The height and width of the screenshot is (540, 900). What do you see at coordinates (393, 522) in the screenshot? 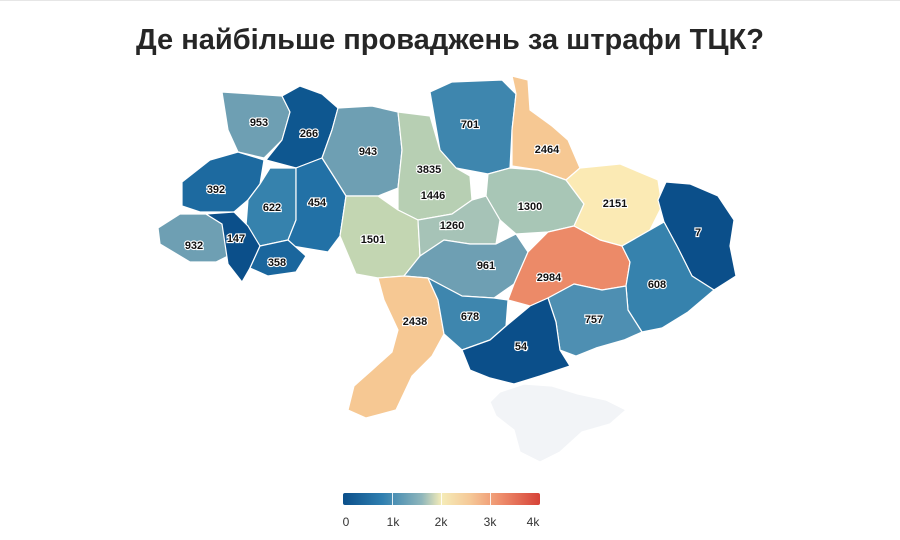
I see `legend-label: 1k` at bounding box center [393, 522].